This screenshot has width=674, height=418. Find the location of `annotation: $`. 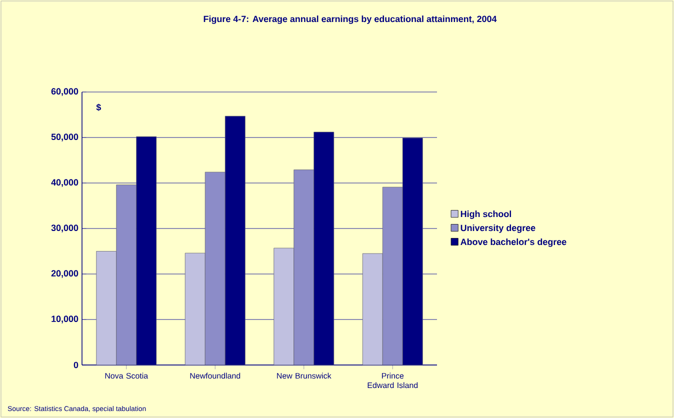

annotation: $ is located at coordinates (99, 108).